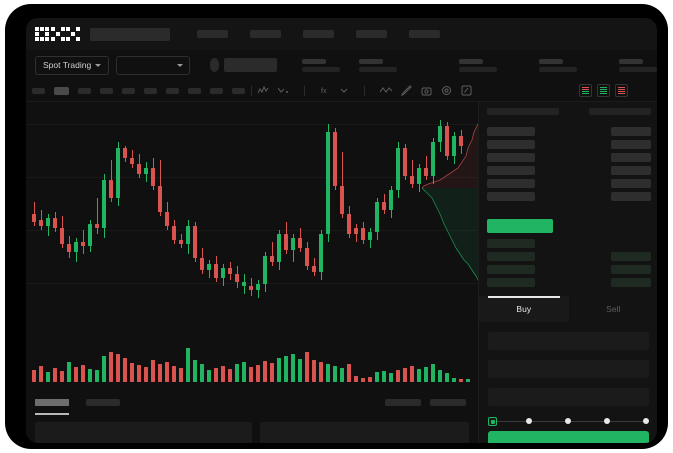  I want to click on orderbook-col-header-amount, so click(620, 111).